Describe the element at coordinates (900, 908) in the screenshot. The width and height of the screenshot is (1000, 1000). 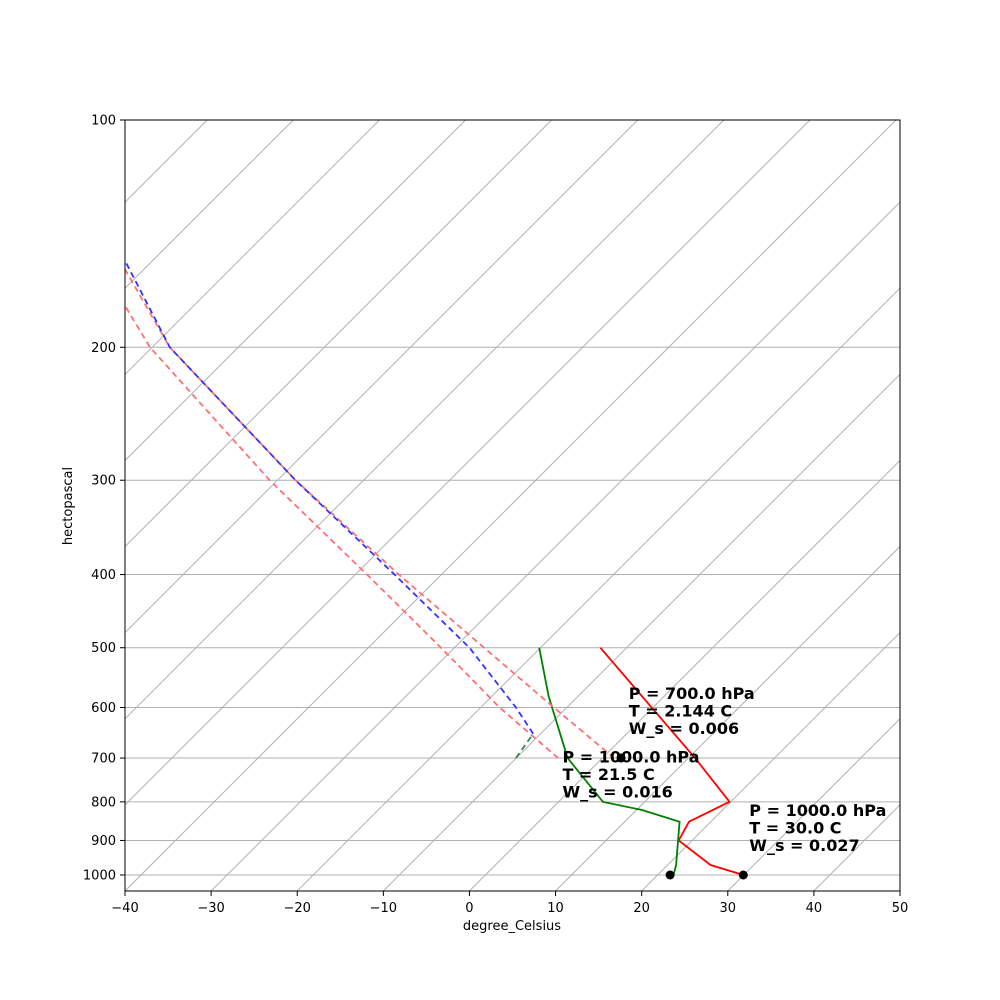
I see `x-tick-label: 50` at that location.